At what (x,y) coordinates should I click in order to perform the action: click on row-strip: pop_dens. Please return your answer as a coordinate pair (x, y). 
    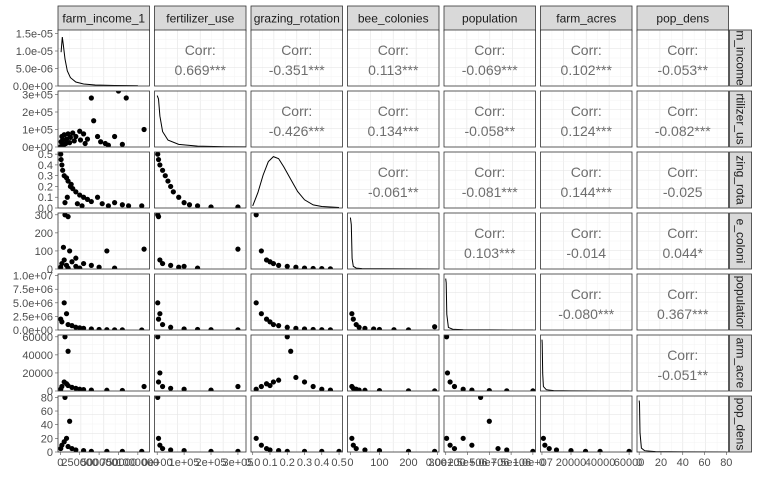
    Looking at the image, I should click on (740, 424).